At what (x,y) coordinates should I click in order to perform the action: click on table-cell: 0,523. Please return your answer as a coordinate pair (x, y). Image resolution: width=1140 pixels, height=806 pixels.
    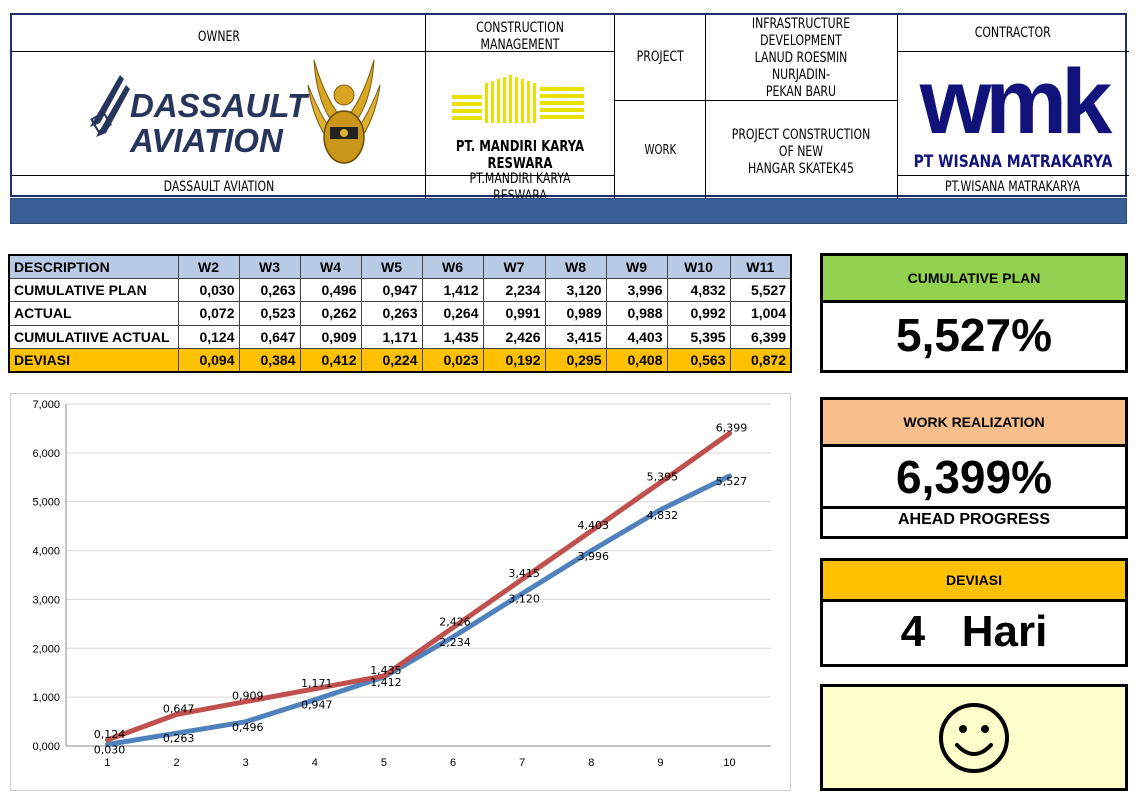
    Looking at the image, I should click on (269, 313).